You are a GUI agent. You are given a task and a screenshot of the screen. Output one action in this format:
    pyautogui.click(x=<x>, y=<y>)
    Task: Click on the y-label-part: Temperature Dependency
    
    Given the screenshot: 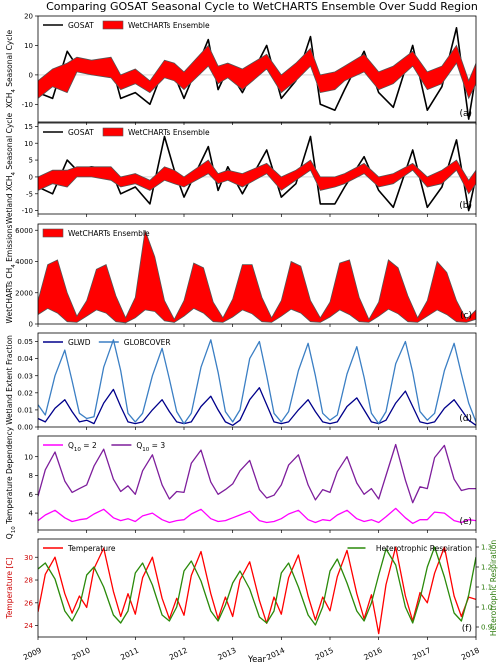 What is the action you would take?
    pyautogui.click(x=9, y=476)
    